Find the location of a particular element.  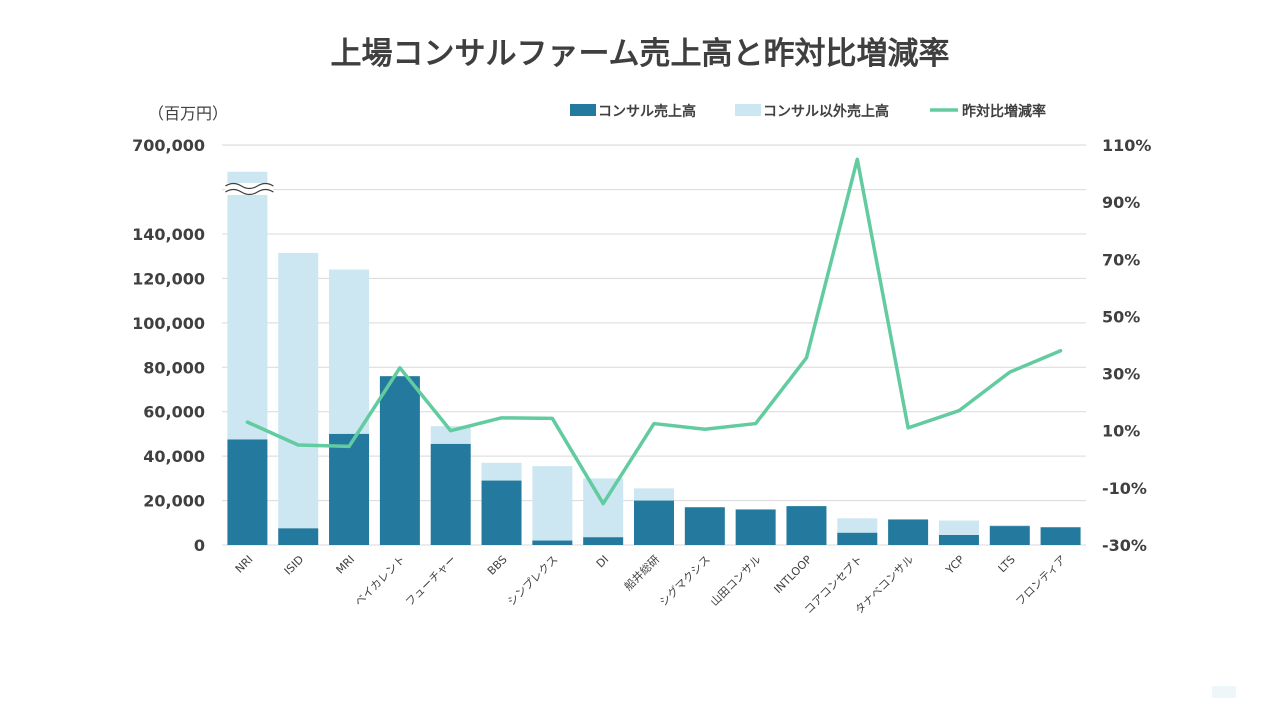

x-tick-label: NRI is located at coordinates (244, 564).